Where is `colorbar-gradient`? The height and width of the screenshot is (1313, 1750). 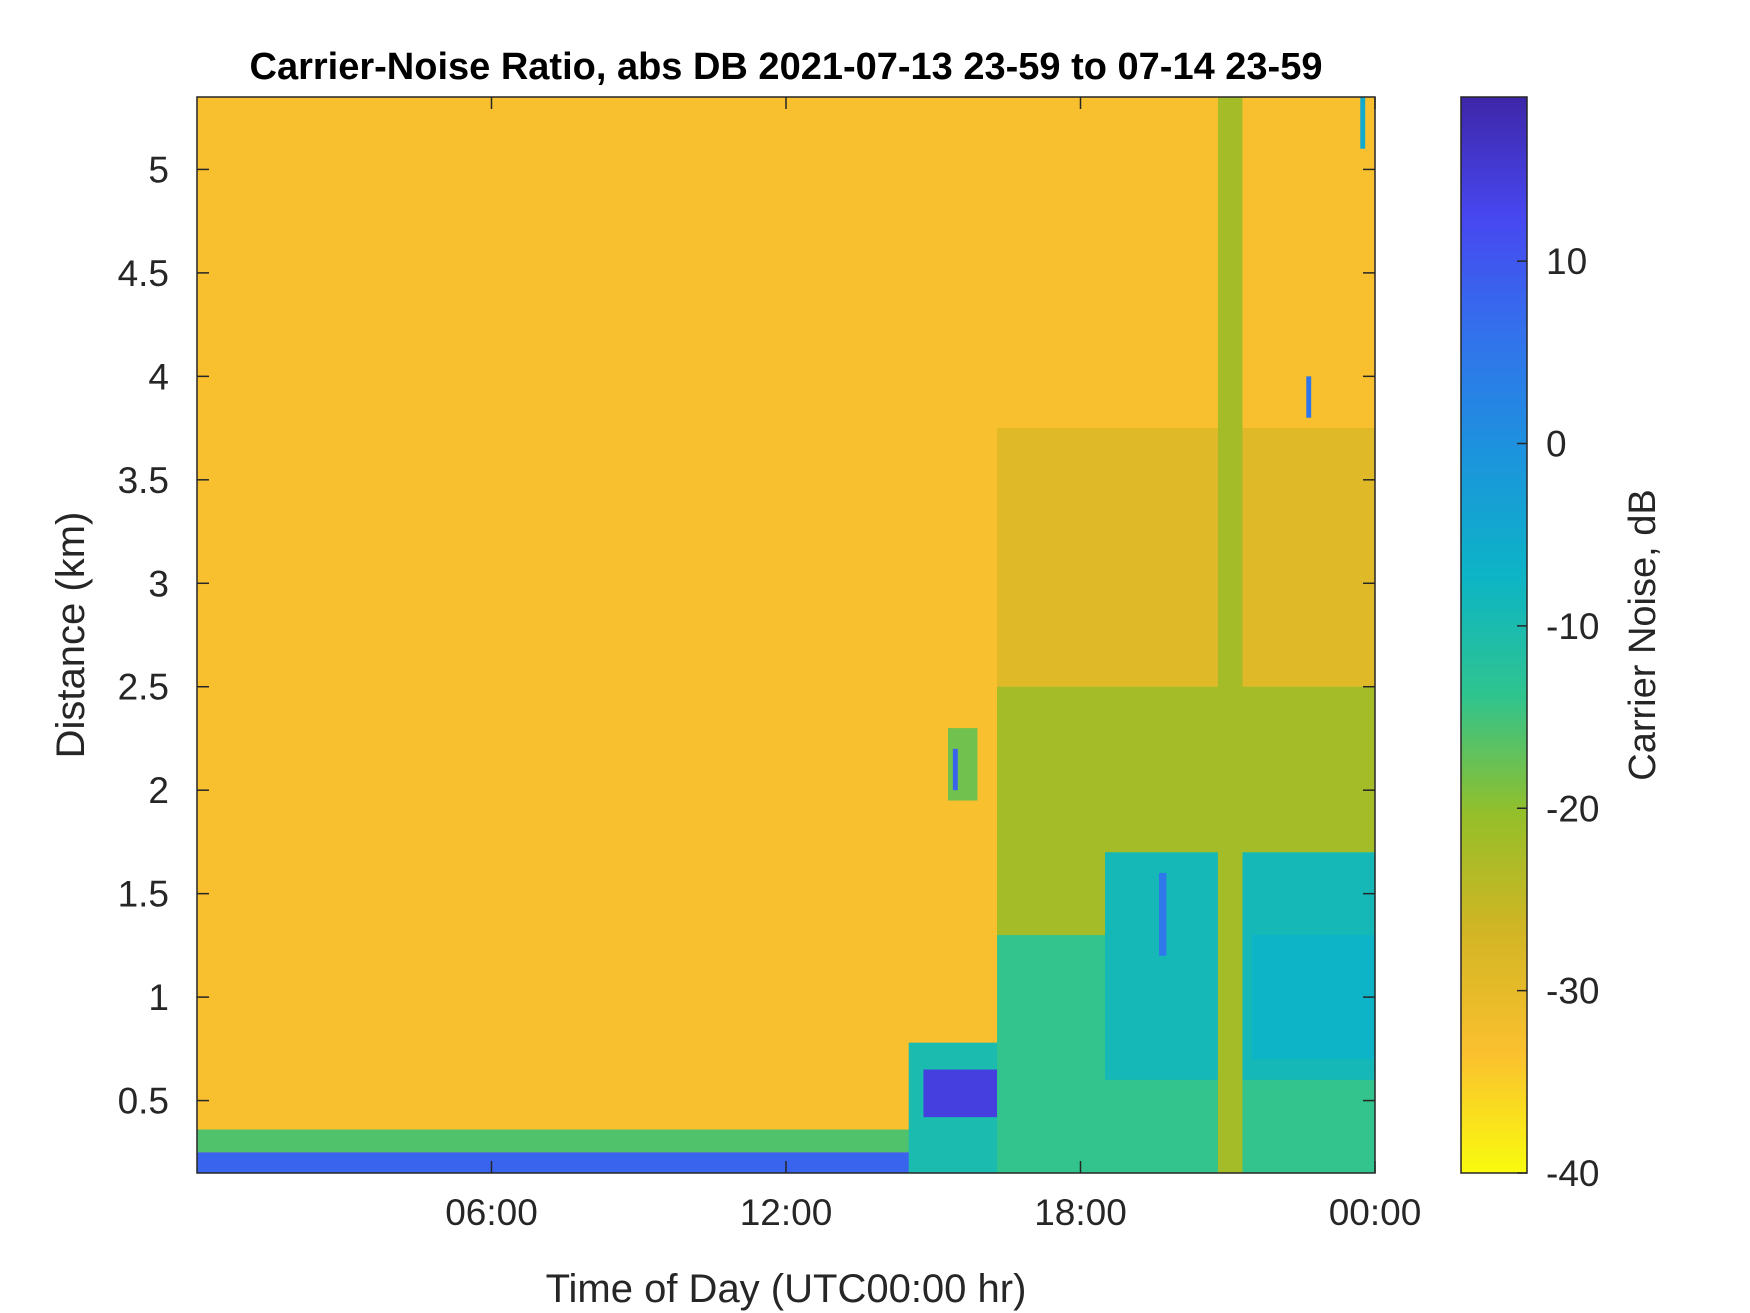
colorbar-gradient is located at coordinates (1494, 635).